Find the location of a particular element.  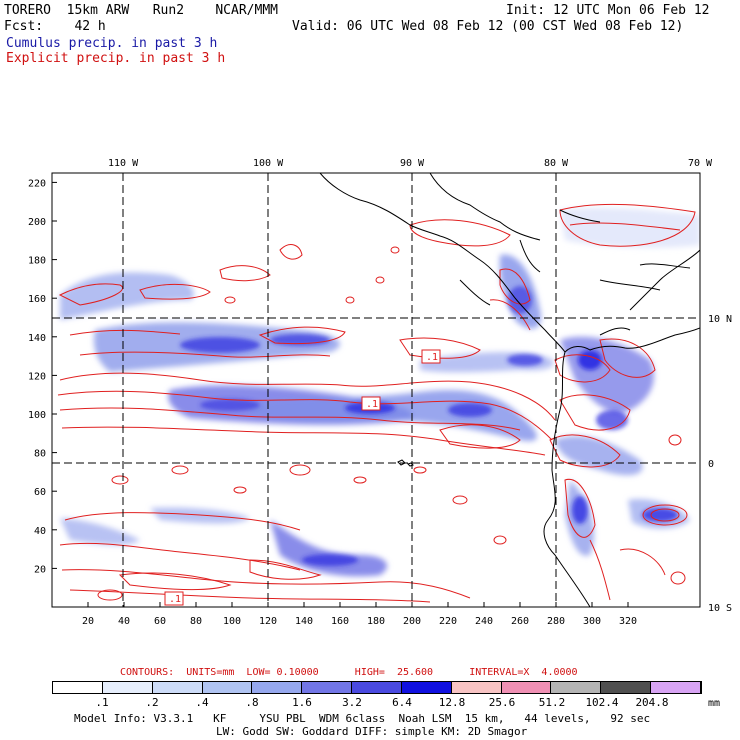

colorbar-label: .2 is located at coordinates (152, 702).